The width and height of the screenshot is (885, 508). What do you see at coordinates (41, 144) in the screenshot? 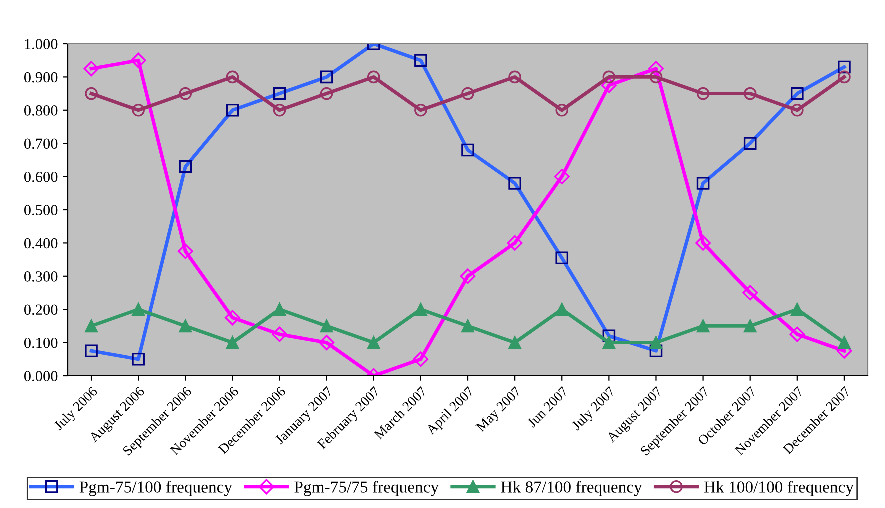
I see `y-tick-label: 0.700` at bounding box center [41, 144].